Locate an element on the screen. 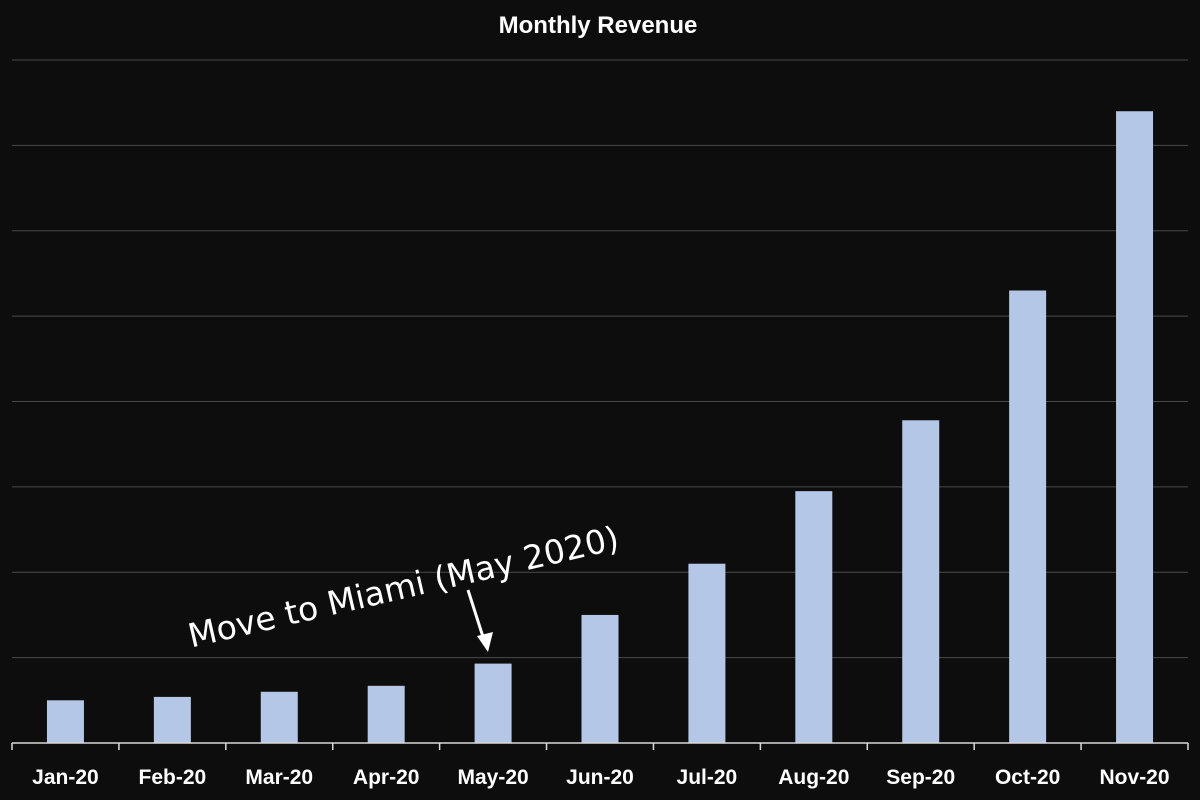 This screenshot has width=1200, height=800. annotation: Move to Miami (May 2020) is located at coordinates (403, 586).